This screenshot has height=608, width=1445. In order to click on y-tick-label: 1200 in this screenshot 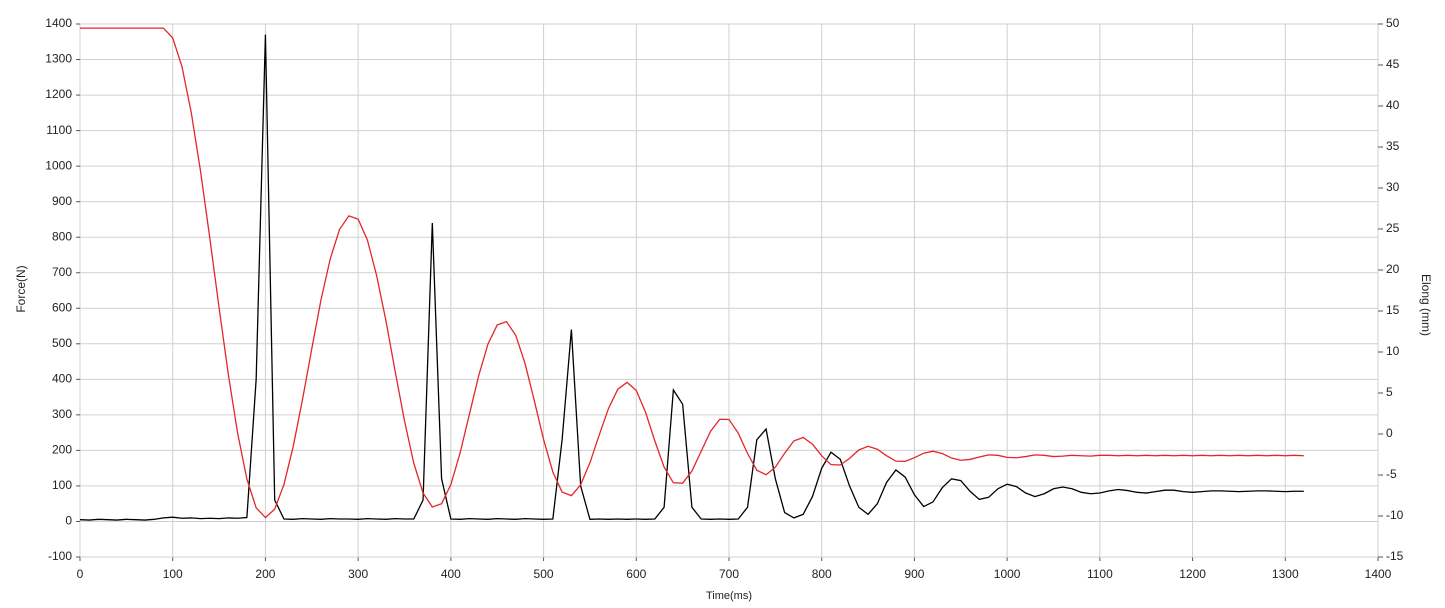, I will do `click(58, 94)`.